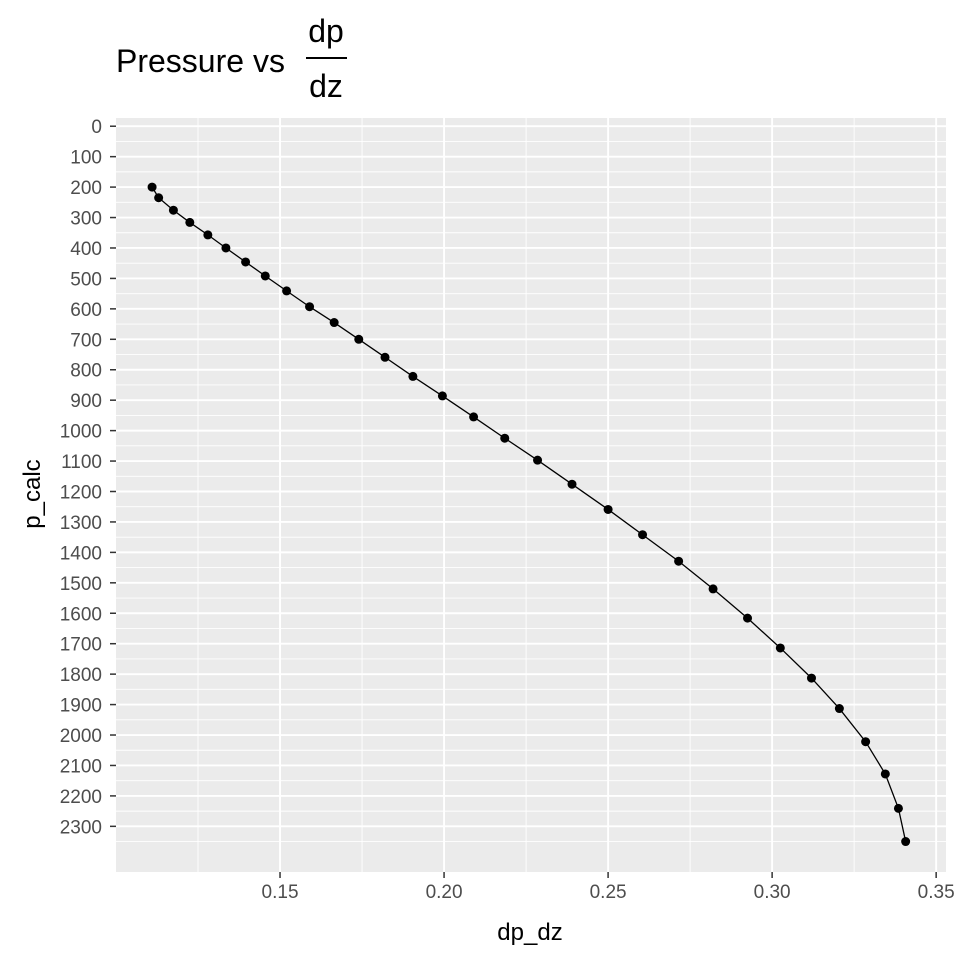  Describe the element at coordinates (81, 706) in the screenshot. I see `y-tick-label: 1900` at that location.